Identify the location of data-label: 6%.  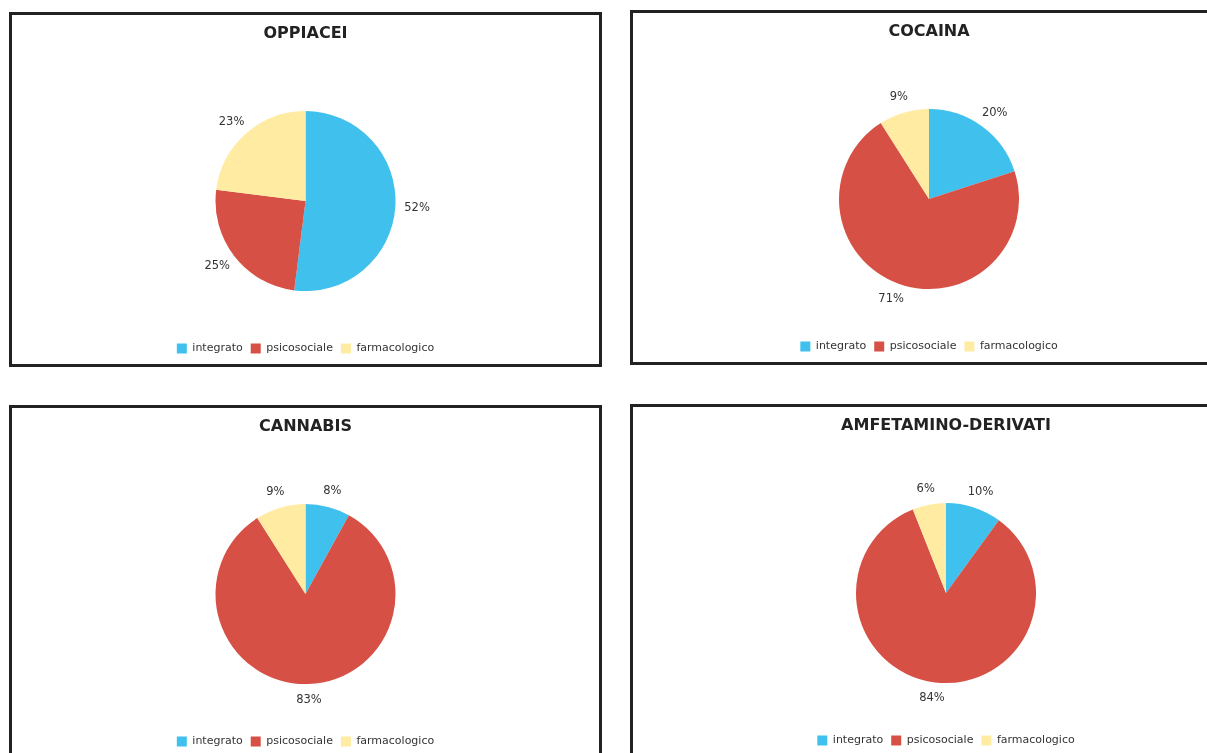
(925, 487).